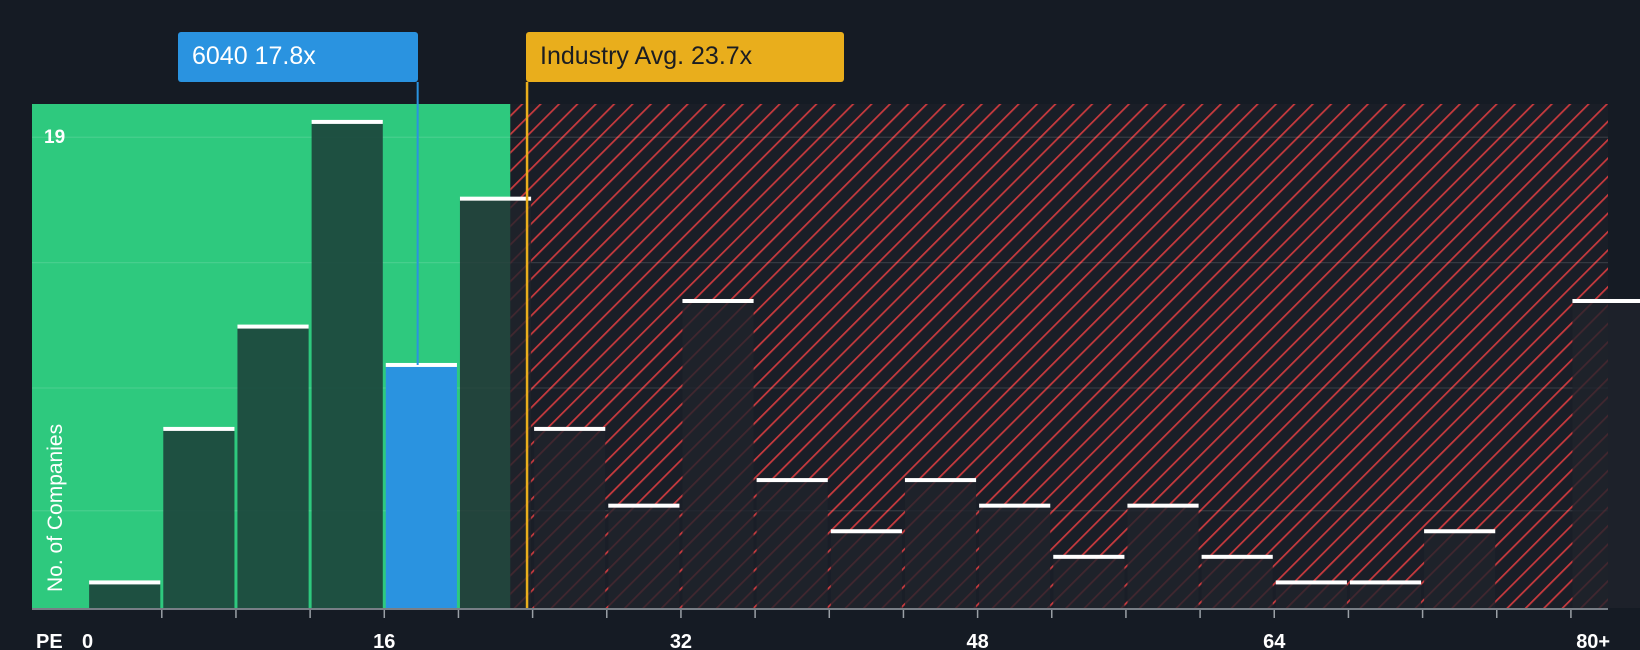  I want to click on company-pe-callout: 6040 17.8x, so click(298, 57).